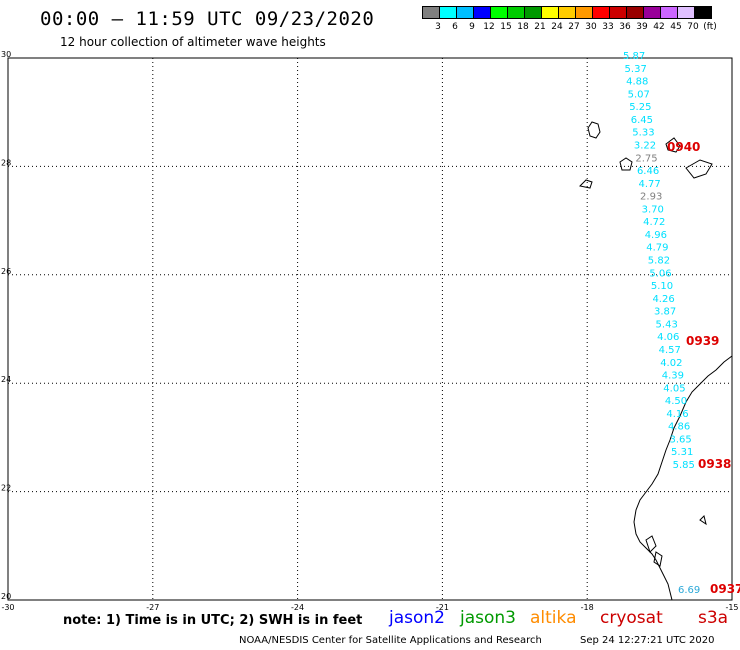 Image resolution: width=740 pixels, height=650 pixels. I want to click on footer-timestamp: Sep 24 12:27:21 UTC 2020, so click(647, 640).